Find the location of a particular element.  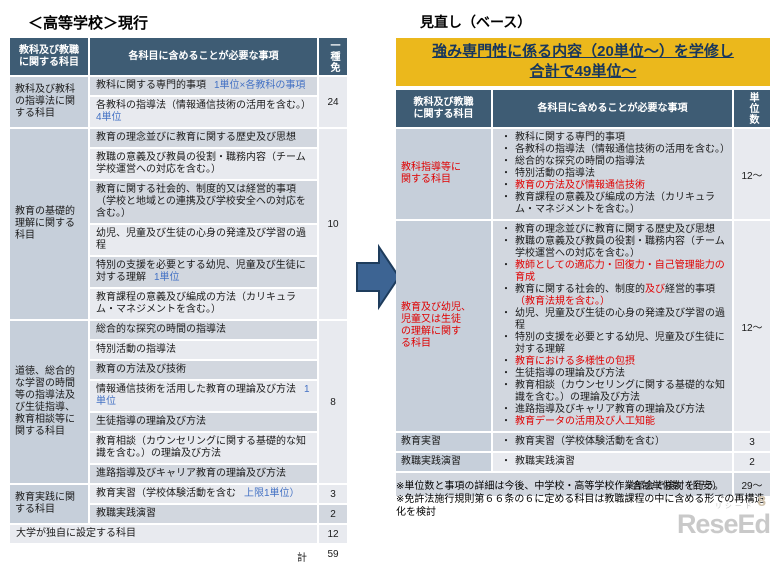

bullet-item: ・教師としての適応力・回復力・自己管理能力の育成 is located at coordinates (613, 272).